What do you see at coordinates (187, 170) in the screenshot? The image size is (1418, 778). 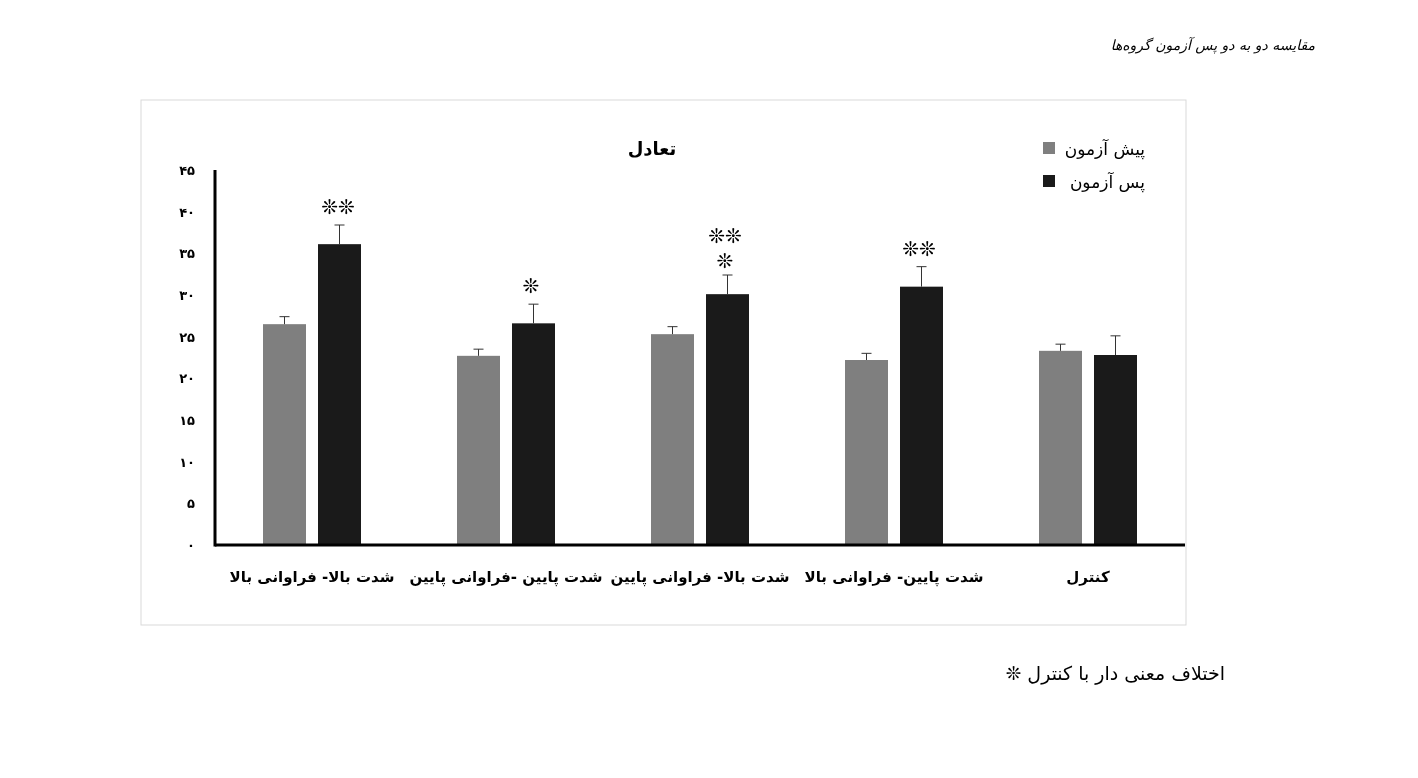 I see `y-tick-label: ۴۵` at bounding box center [187, 170].